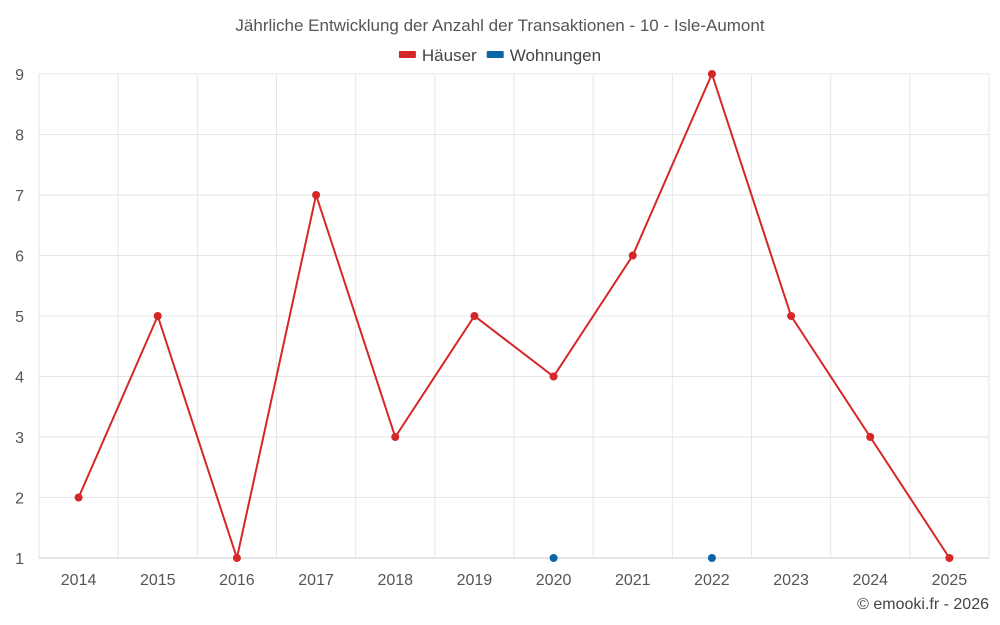 The height and width of the screenshot is (625, 1000). What do you see at coordinates (237, 580) in the screenshot?
I see `x-tick-label: 2016` at bounding box center [237, 580].